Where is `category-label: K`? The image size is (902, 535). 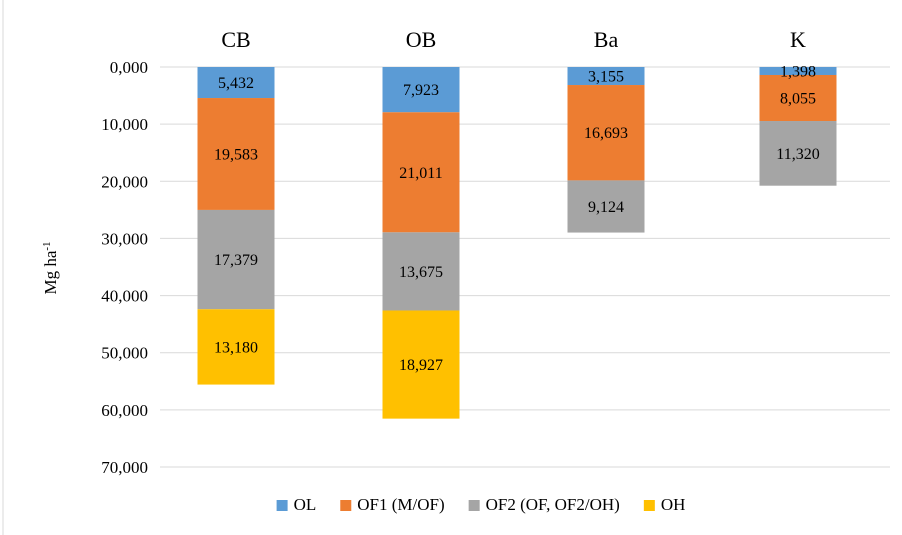
category-label: K is located at coordinates (798, 39).